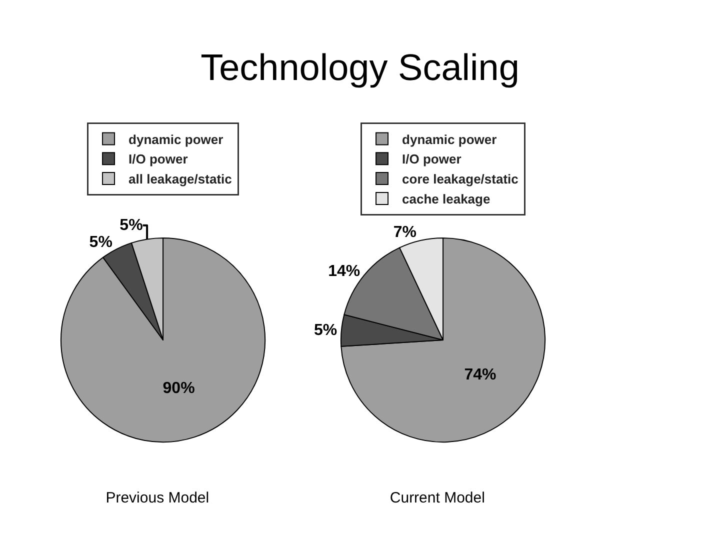  Describe the element at coordinates (344, 271) in the screenshot. I see `data-label: 14%` at that location.